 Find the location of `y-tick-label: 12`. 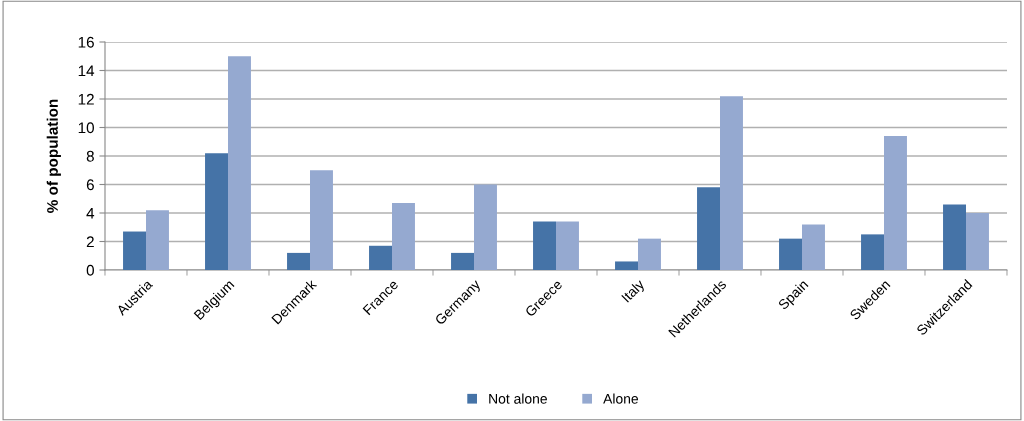

y-tick-label: 12 is located at coordinates (86, 99).